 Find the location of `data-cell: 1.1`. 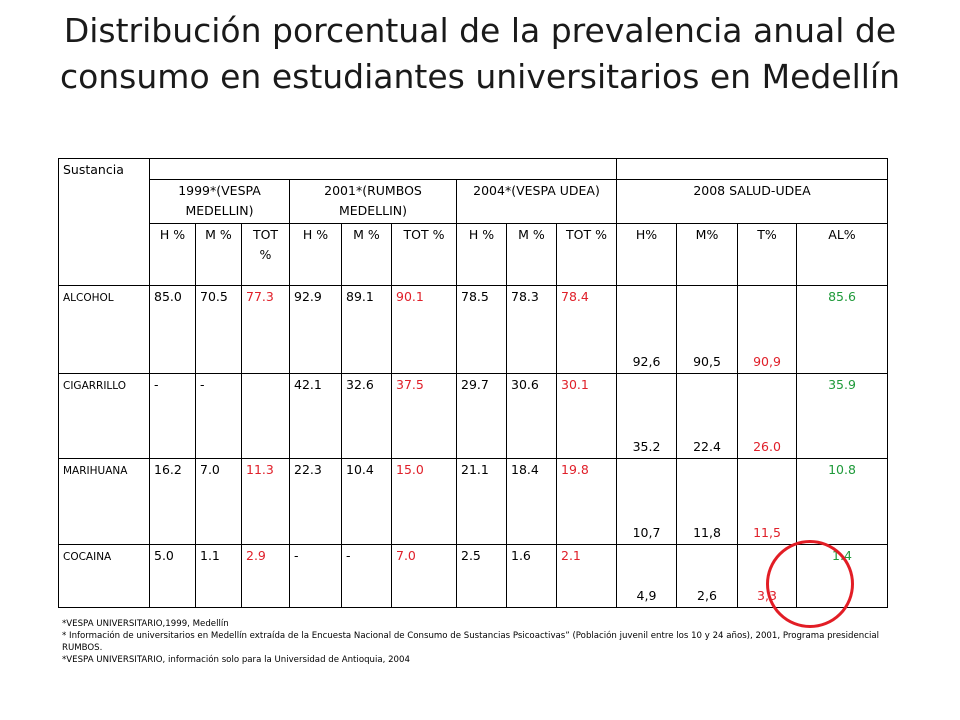

data-cell: 1.1 is located at coordinates (218, 576).